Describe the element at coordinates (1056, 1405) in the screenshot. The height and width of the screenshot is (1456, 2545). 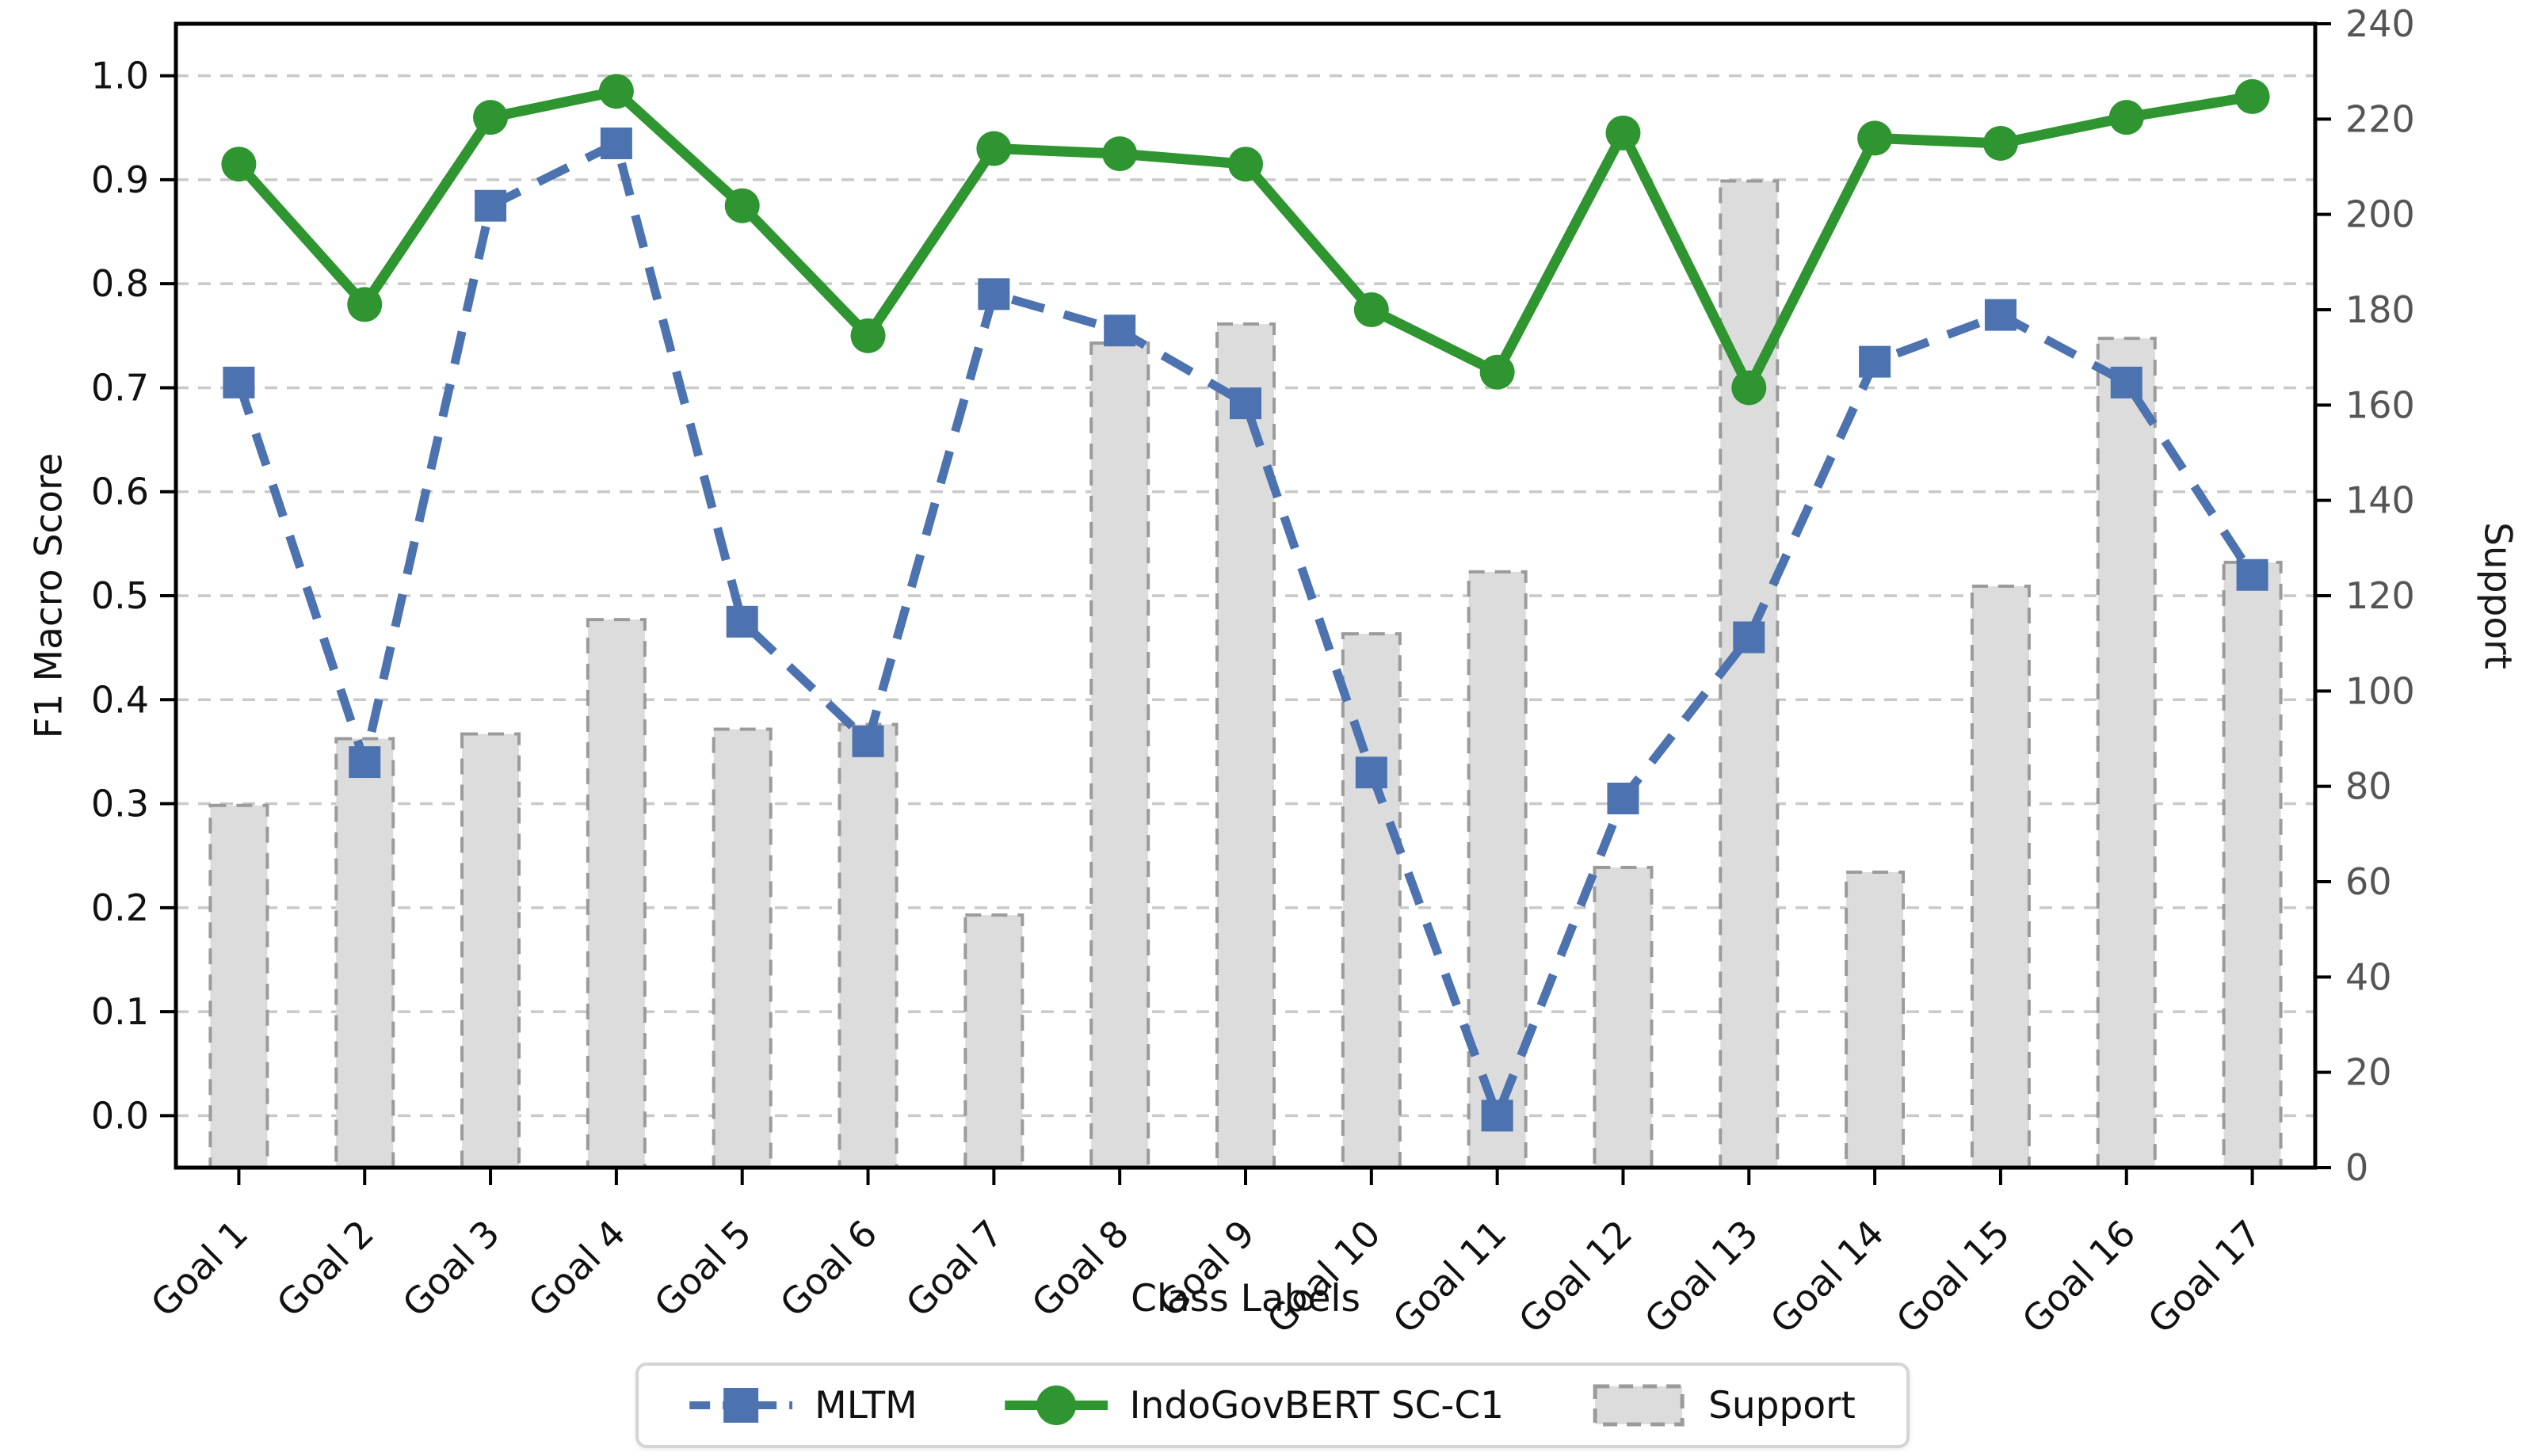
I see `indogovbert-legend-marker-icon` at that location.